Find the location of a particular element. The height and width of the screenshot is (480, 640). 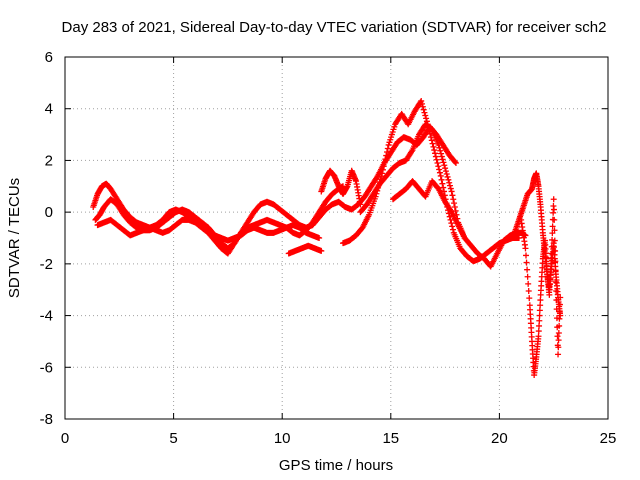

y-axis-label: SDTVAR / TECUs is located at coordinates (14, 238).